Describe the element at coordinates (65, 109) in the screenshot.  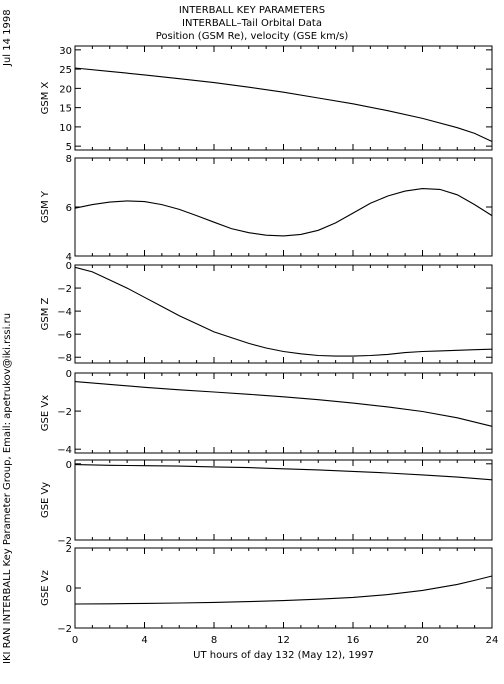
I see `y-tick-label: 15` at that location.